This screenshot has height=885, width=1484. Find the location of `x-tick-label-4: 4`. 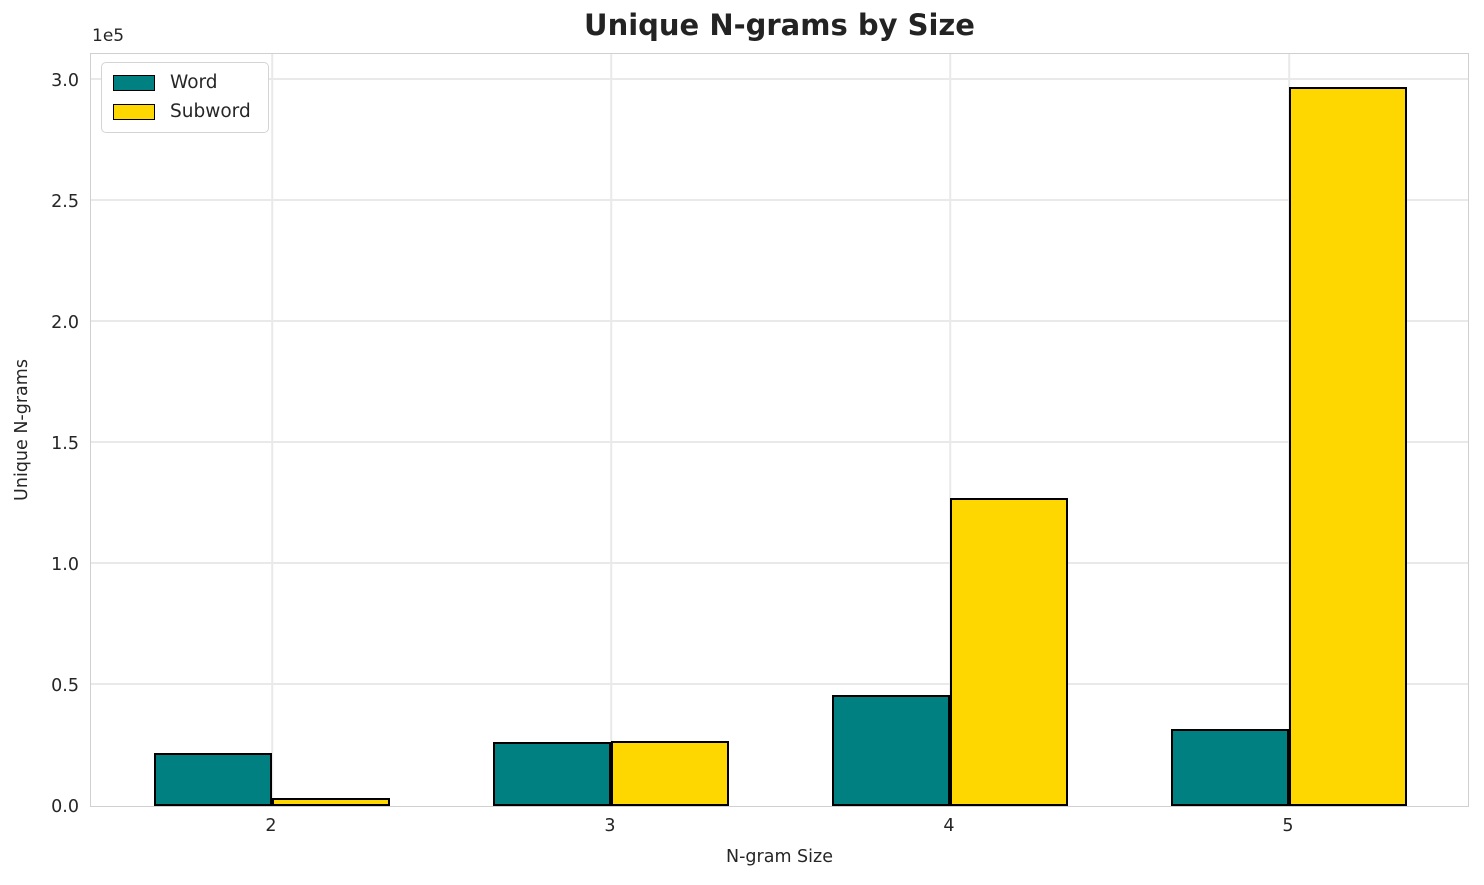

x-tick-label-4: 4 is located at coordinates (949, 826).